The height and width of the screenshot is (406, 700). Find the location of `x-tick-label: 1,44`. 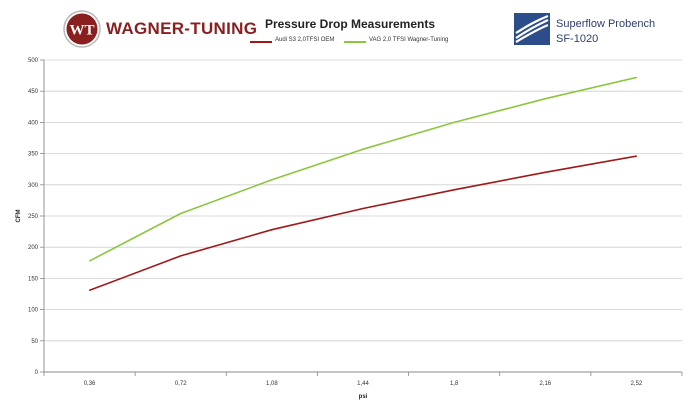

x-tick-label: 1,44 is located at coordinates (363, 384).